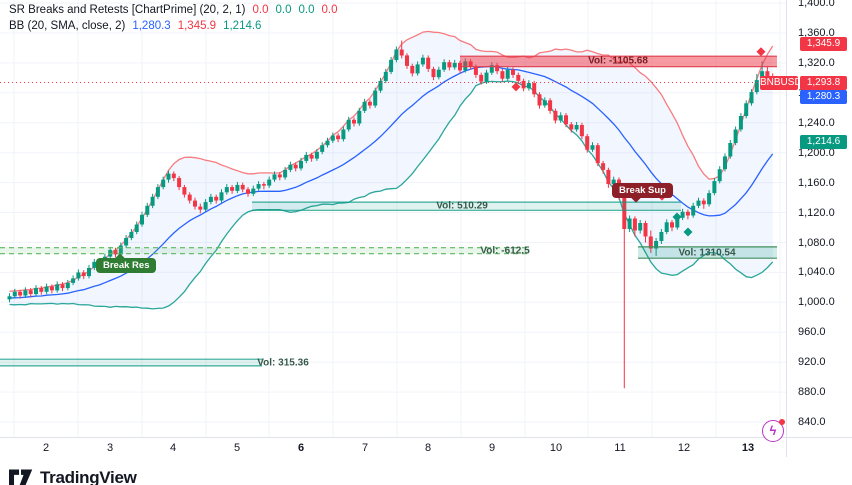  I want to click on zone-label-resistance-box: Vol: -1105.68, so click(618, 61).